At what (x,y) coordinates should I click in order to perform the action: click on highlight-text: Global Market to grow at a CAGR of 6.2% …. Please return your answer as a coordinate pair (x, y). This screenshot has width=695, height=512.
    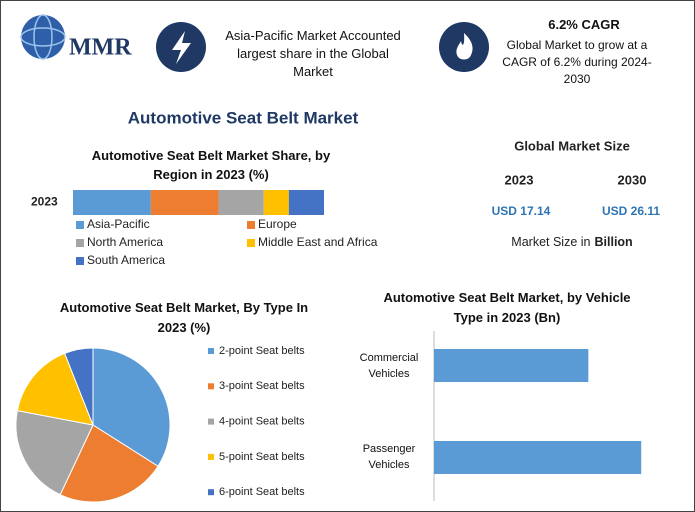
    Looking at the image, I should click on (577, 62).